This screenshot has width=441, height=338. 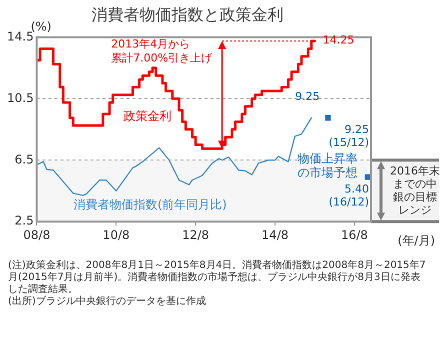 I want to click on chart-title: 消費者物価指数と政策金利, so click(x=188, y=14).